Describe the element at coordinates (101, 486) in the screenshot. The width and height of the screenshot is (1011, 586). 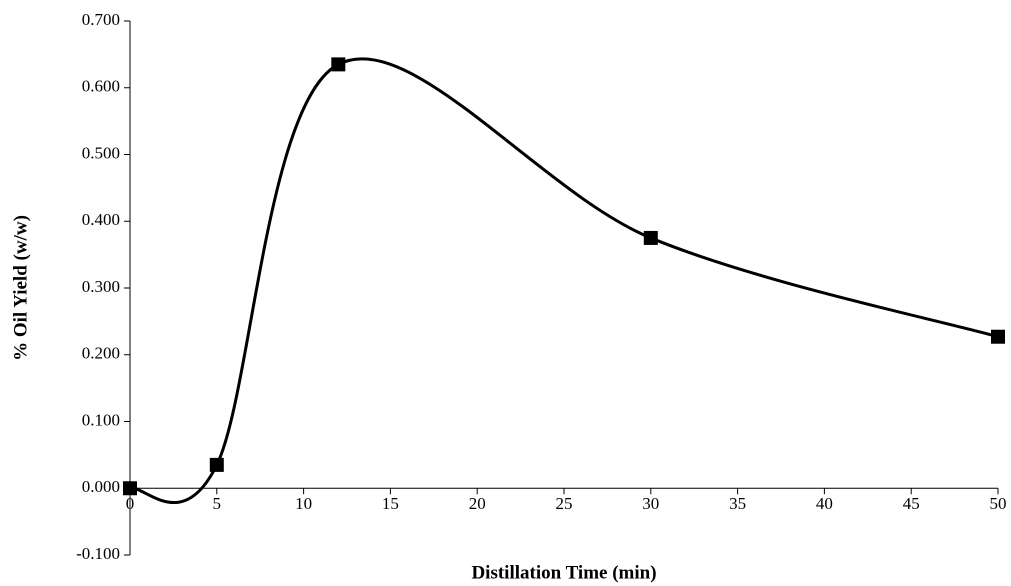
I see `y-tick-label: 0.000` at that location.